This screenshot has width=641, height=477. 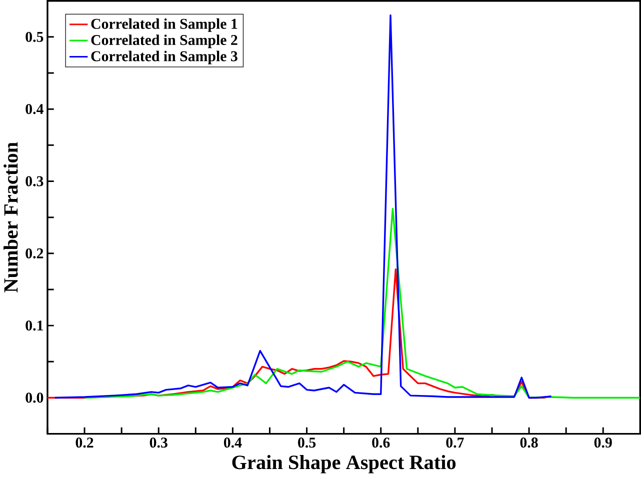 I want to click on y-axis-title: Number Fraction, so click(x=11, y=217).